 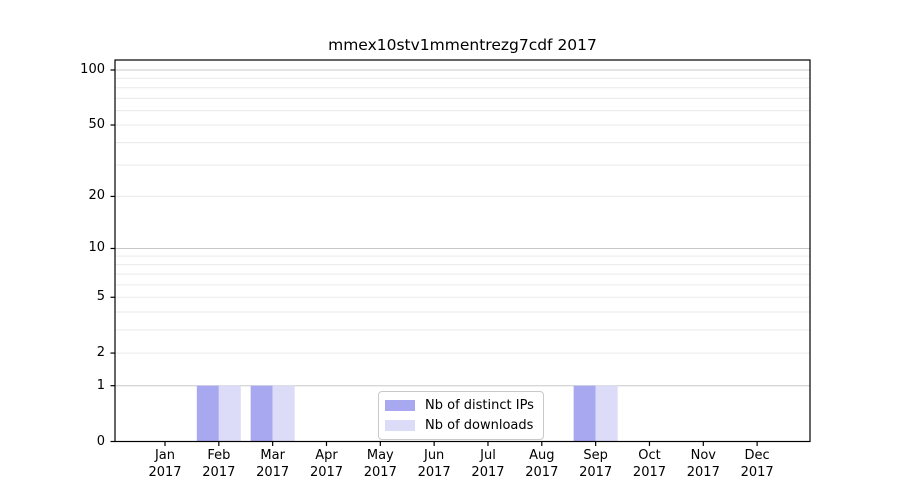 I want to click on legend-swatch-distinct-ips, so click(x=400, y=405).